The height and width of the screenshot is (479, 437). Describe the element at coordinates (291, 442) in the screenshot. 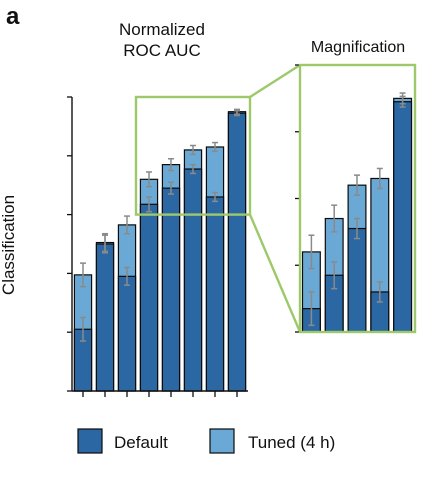

I see `legend-tuned-label: Tuned (4 h)` at that location.